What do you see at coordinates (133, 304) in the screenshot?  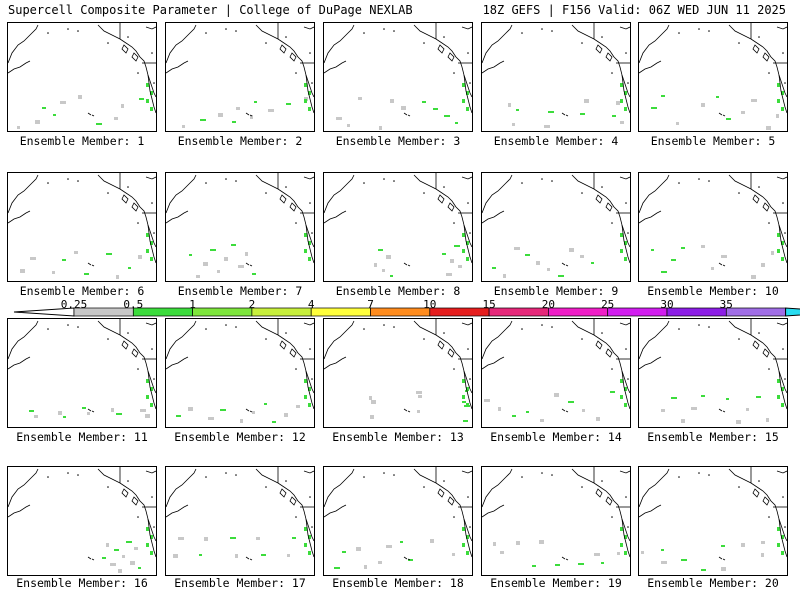 I see `colorbar-tick-label: 0.5` at bounding box center [133, 304].